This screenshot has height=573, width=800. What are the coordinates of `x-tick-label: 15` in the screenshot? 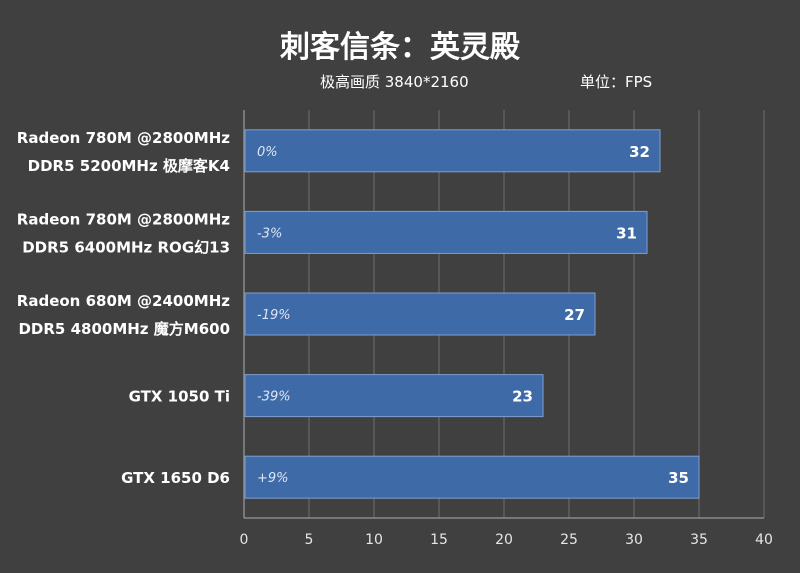 It's located at (439, 540).